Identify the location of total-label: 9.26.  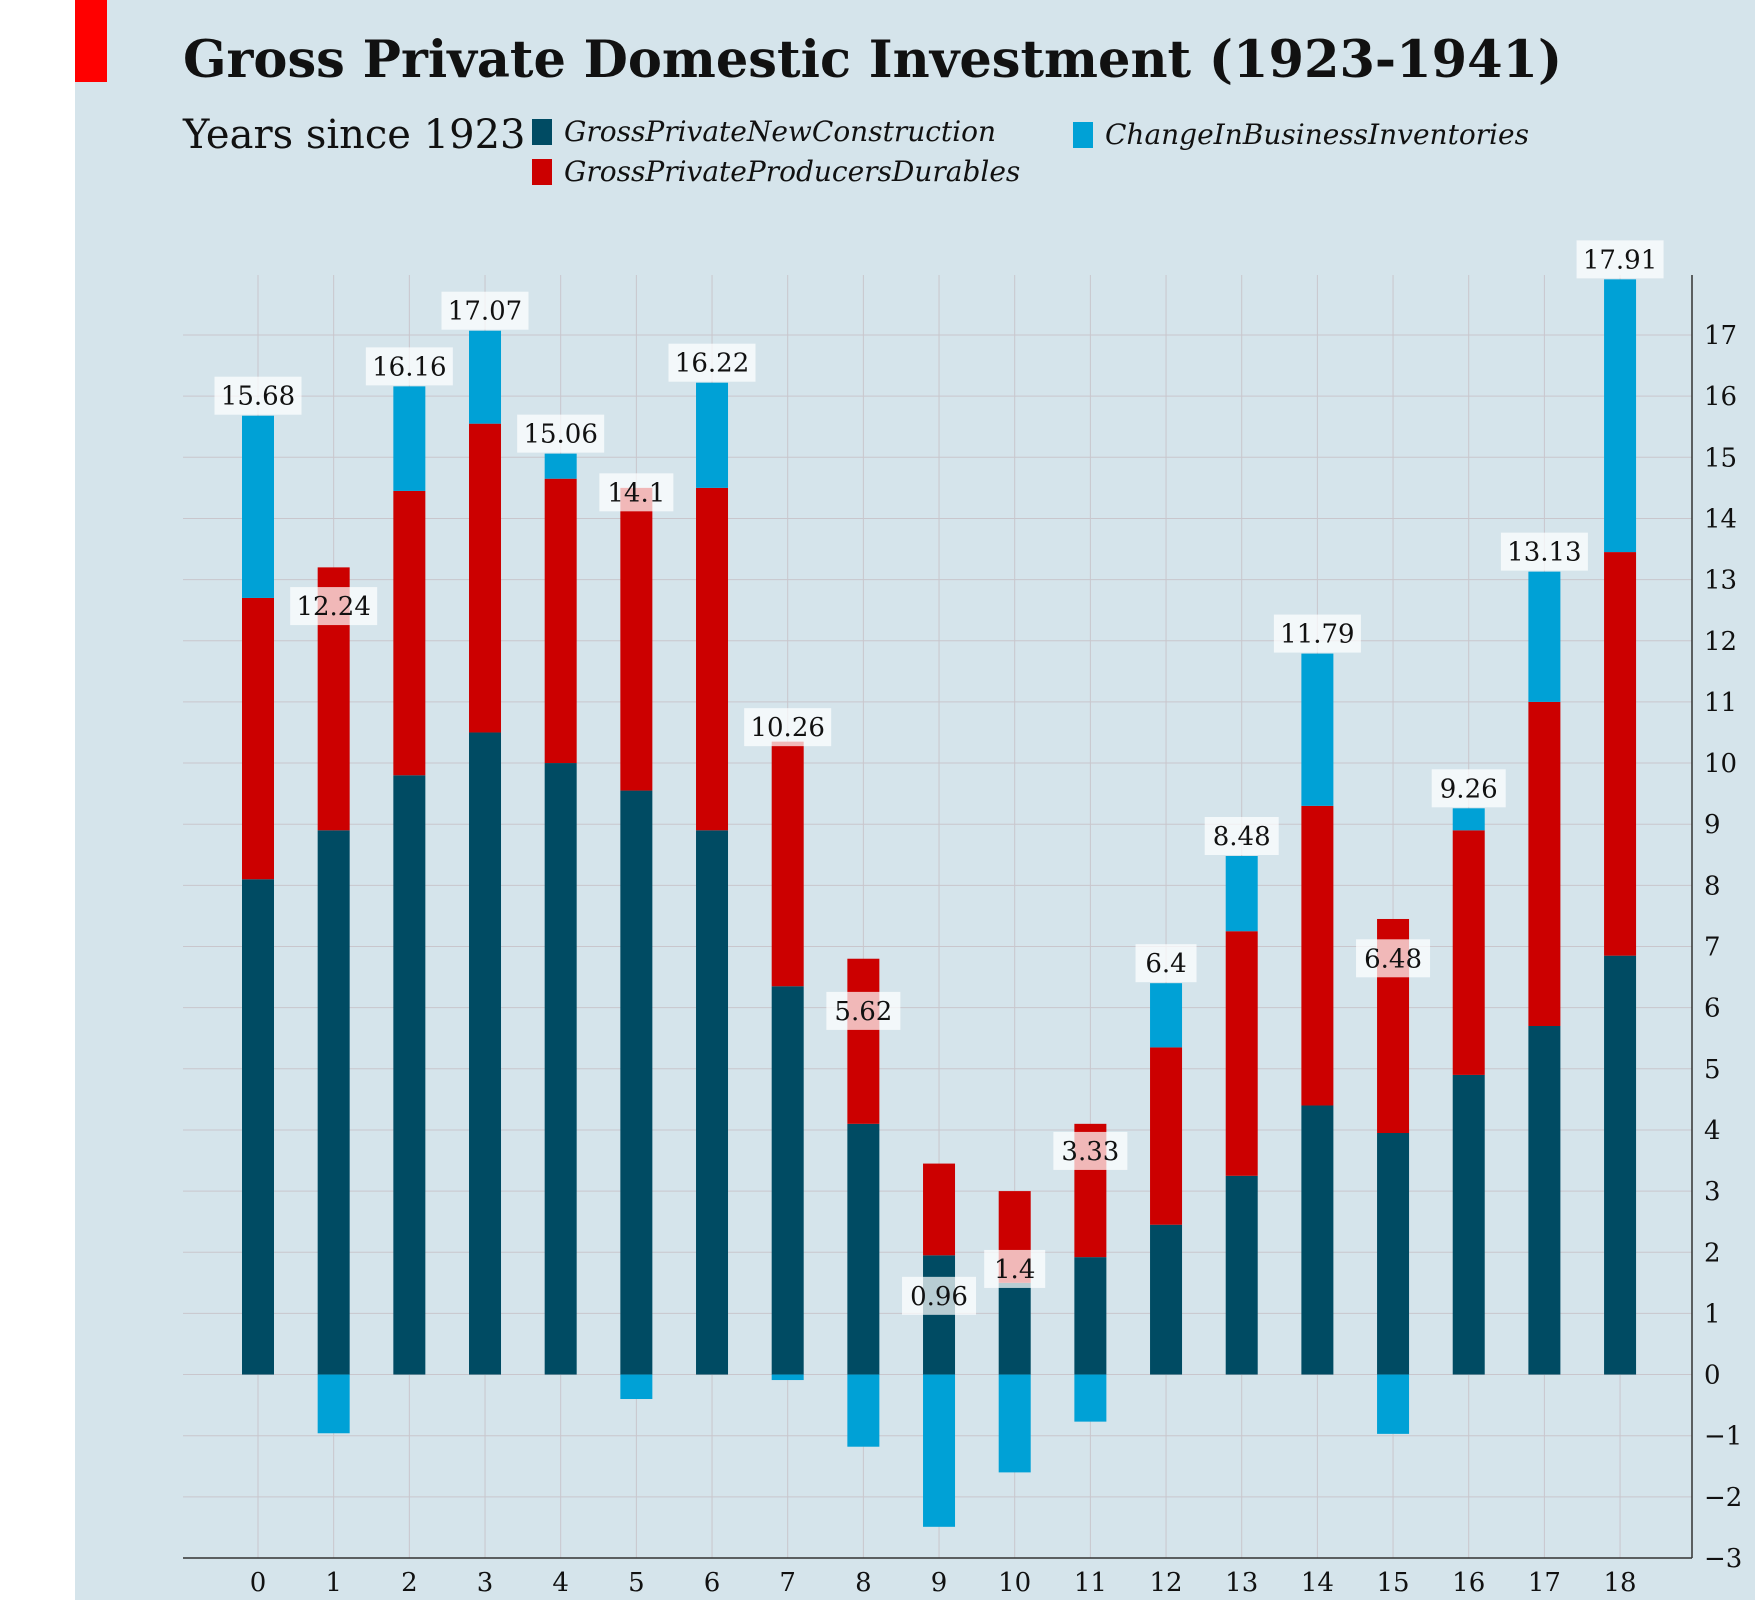
(1469, 789).